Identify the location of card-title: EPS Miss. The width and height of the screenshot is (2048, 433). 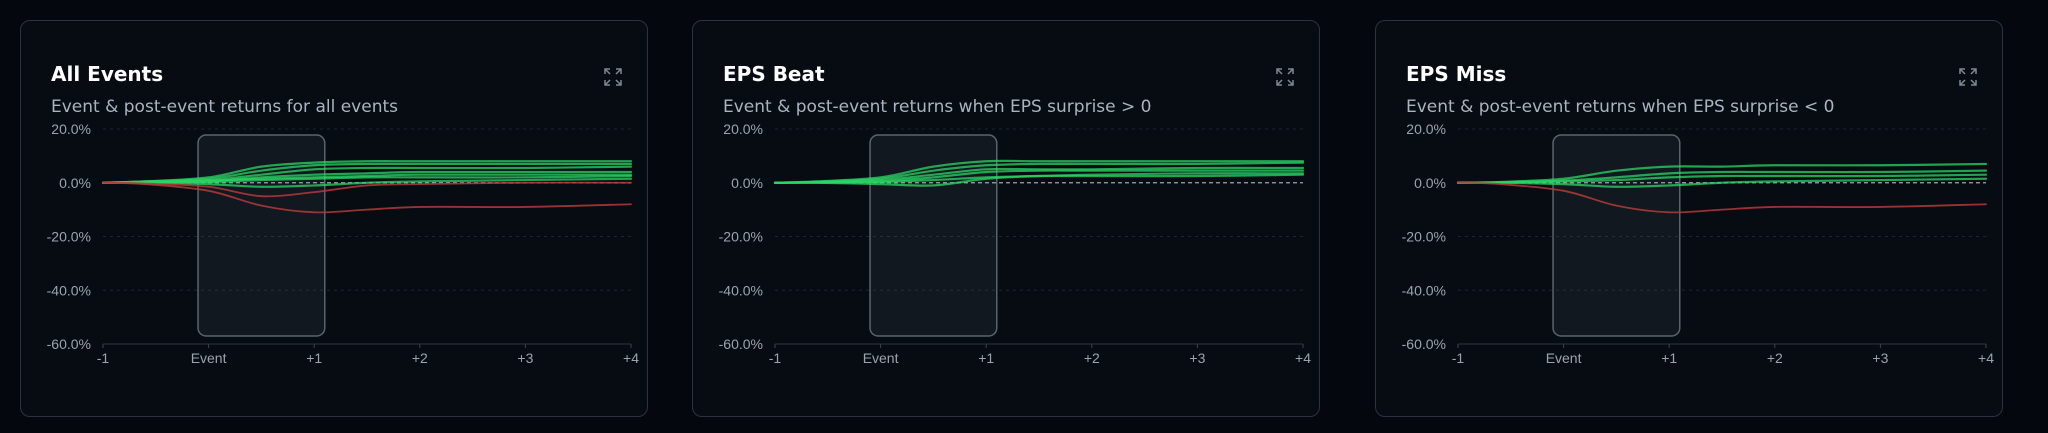
(1456, 74).